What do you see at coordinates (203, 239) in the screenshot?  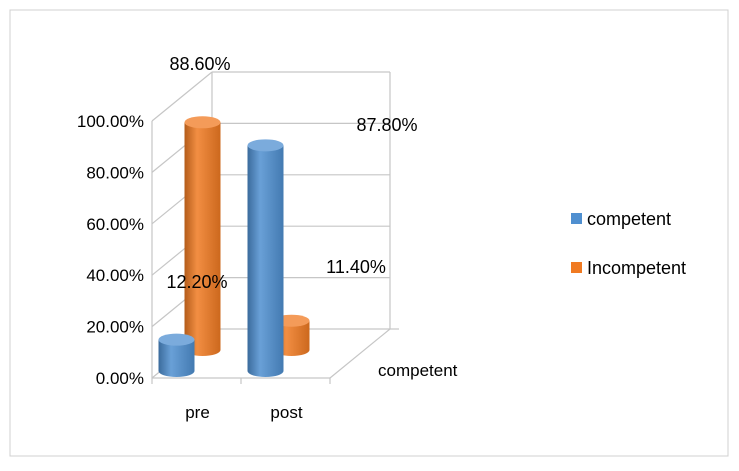 I see `bar-incompetent-pre` at bounding box center [203, 239].